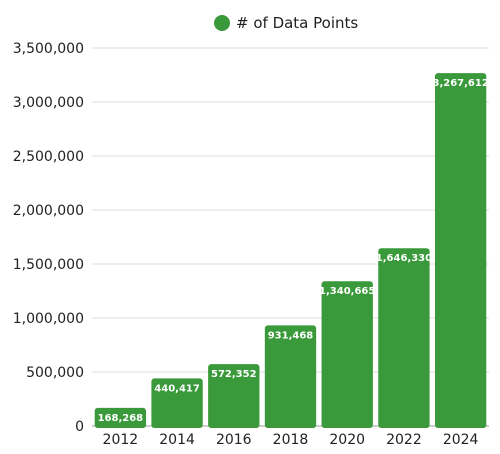 The width and height of the screenshot is (500, 454). I want to click on legend-label: # of Data Points, so click(297, 23).